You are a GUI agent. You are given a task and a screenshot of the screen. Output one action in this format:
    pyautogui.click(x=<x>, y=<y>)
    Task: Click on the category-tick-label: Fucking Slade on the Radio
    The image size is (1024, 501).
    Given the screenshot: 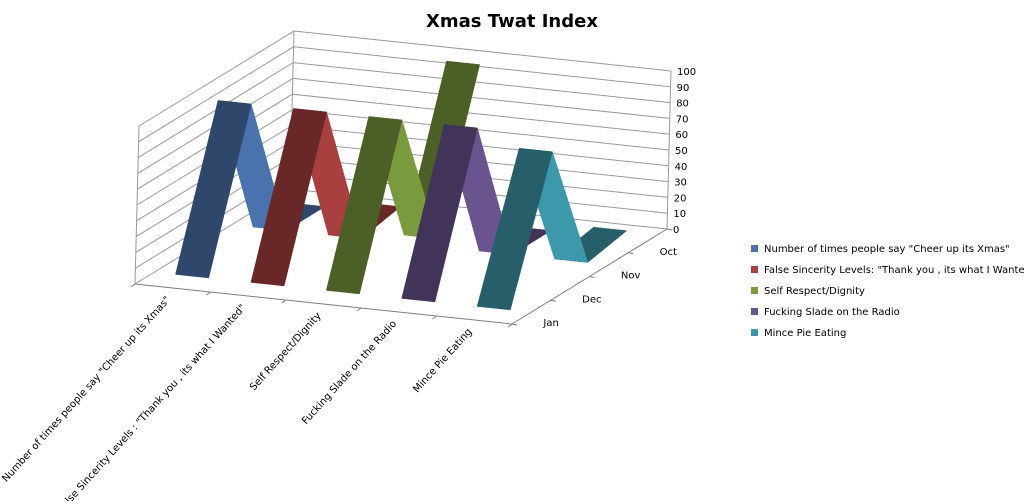 What is the action you would take?
    pyautogui.click(x=349, y=373)
    